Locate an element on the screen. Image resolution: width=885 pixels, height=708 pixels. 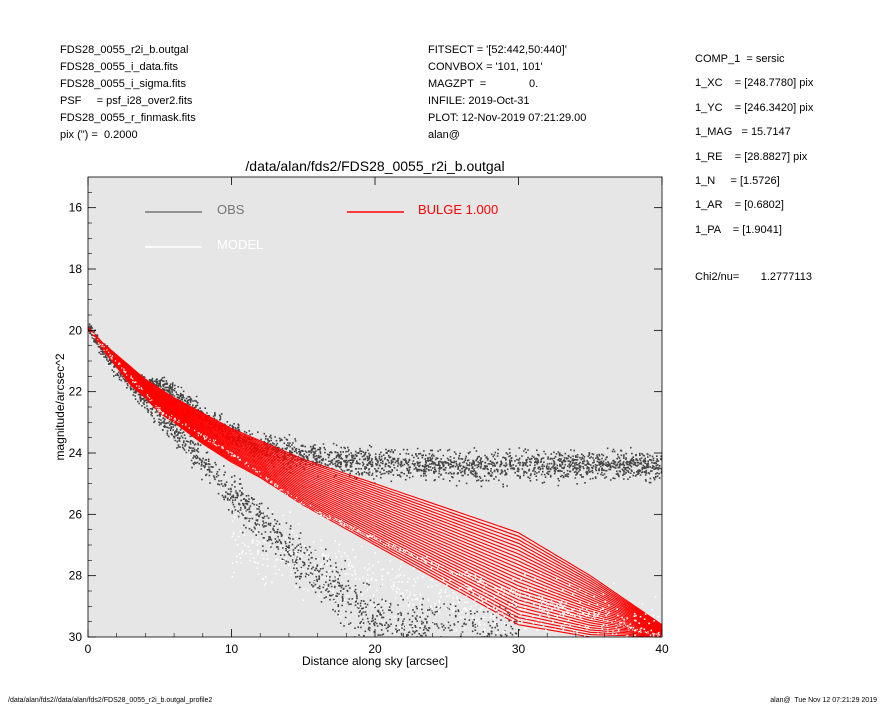
y-tick-label-7: 30 is located at coordinates (76, 637).